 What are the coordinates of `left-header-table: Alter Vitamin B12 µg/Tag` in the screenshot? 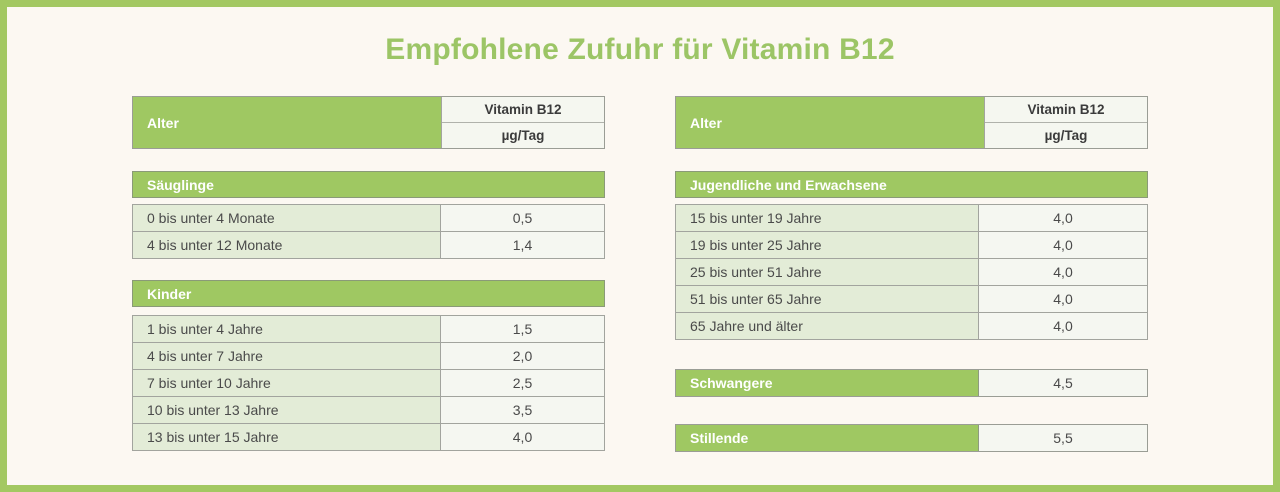 It's located at (368, 122).